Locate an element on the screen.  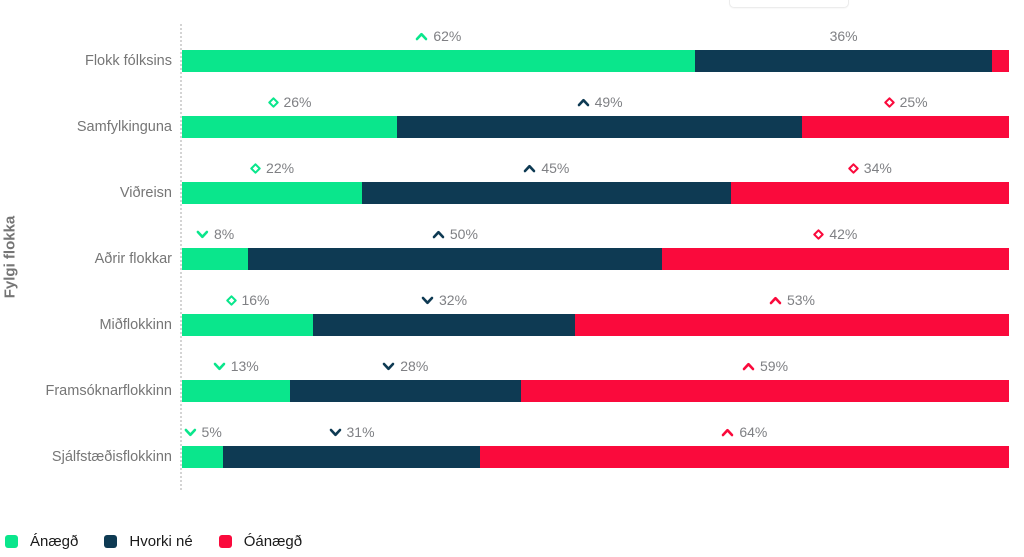
value-label: 59% is located at coordinates (765, 366).